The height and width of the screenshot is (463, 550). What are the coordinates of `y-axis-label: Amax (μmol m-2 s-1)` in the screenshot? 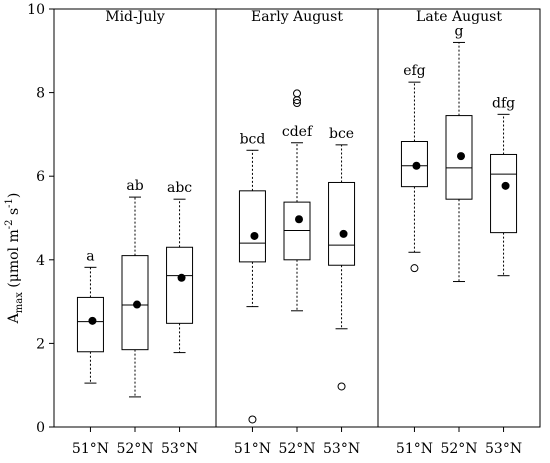 It's located at (14, 259).